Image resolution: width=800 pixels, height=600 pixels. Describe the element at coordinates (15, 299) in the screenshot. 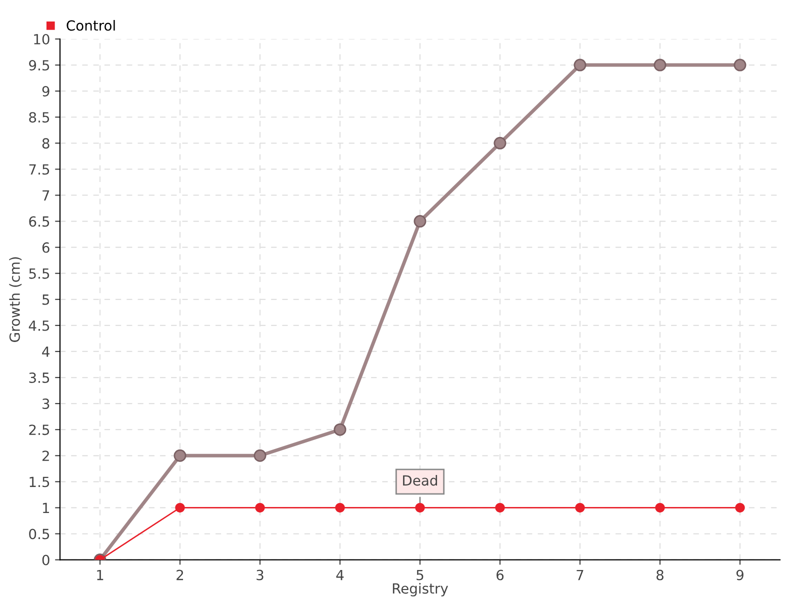

I see `y-axis-title: Growth (cm)` at that location.